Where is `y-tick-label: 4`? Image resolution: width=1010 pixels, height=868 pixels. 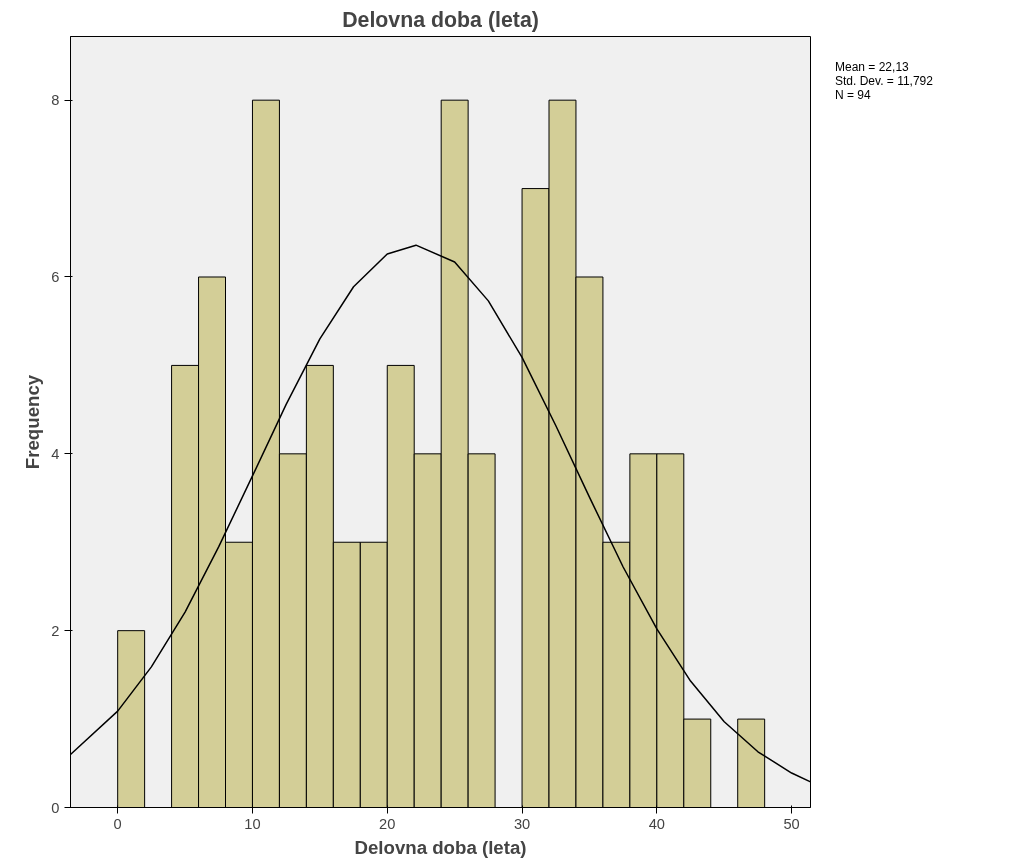 y-tick-label: 4 is located at coordinates (55, 453).